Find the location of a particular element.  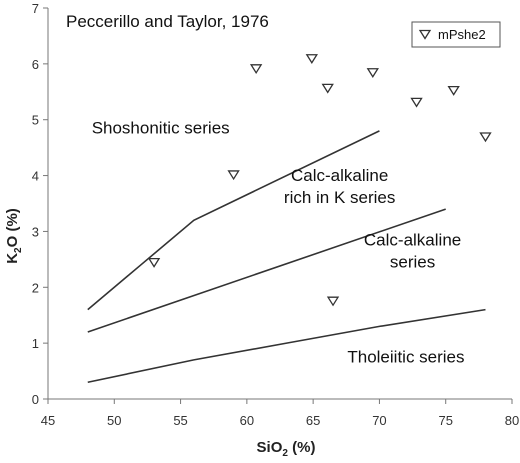

region-label-1: Shoshonitic series is located at coordinates (161, 128).